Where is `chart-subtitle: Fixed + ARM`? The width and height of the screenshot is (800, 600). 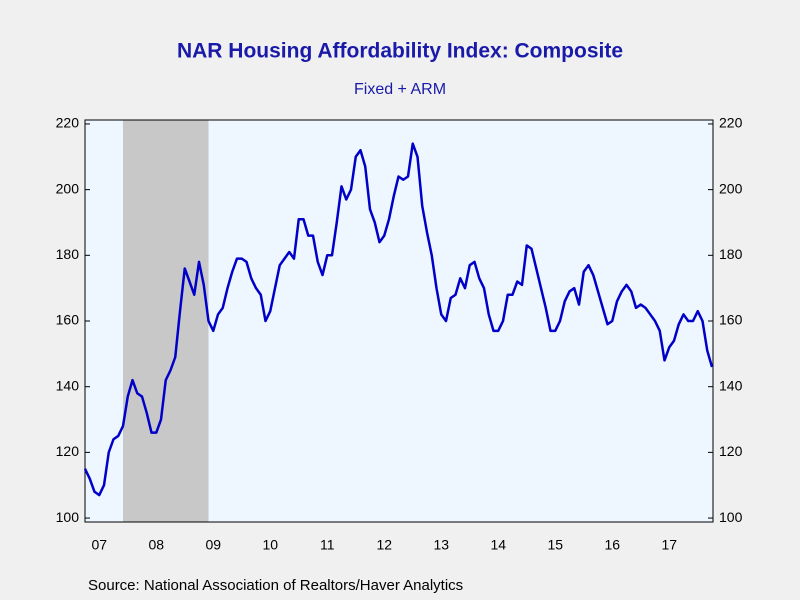
chart-subtitle: Fixed + ARM is located at coordinates (400, 89).